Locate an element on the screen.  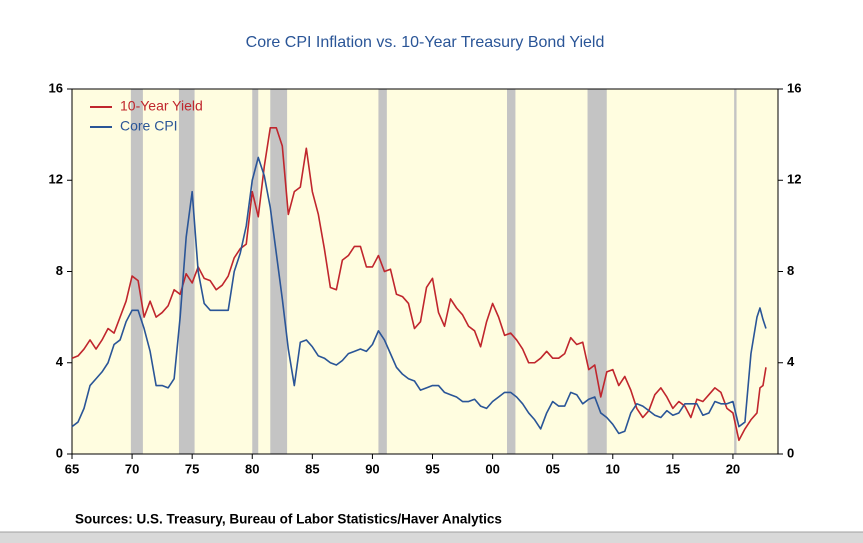
y2-tick-label: 12 is located at coordinates (794, 179).